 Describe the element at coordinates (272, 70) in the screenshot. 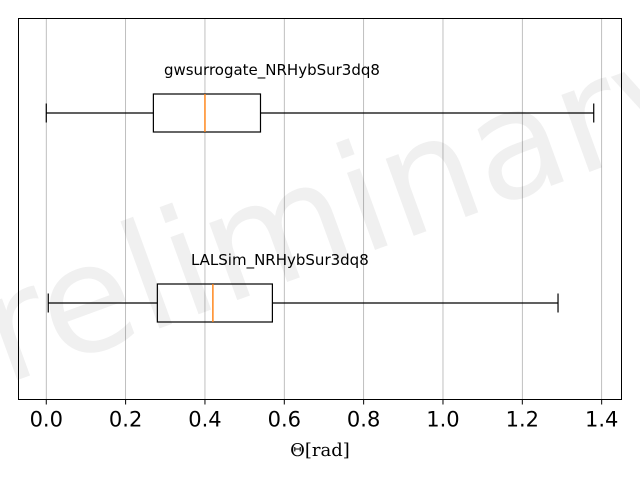

I see `series-label: gwsurrogate_NRHybSur3dq8` at that location.